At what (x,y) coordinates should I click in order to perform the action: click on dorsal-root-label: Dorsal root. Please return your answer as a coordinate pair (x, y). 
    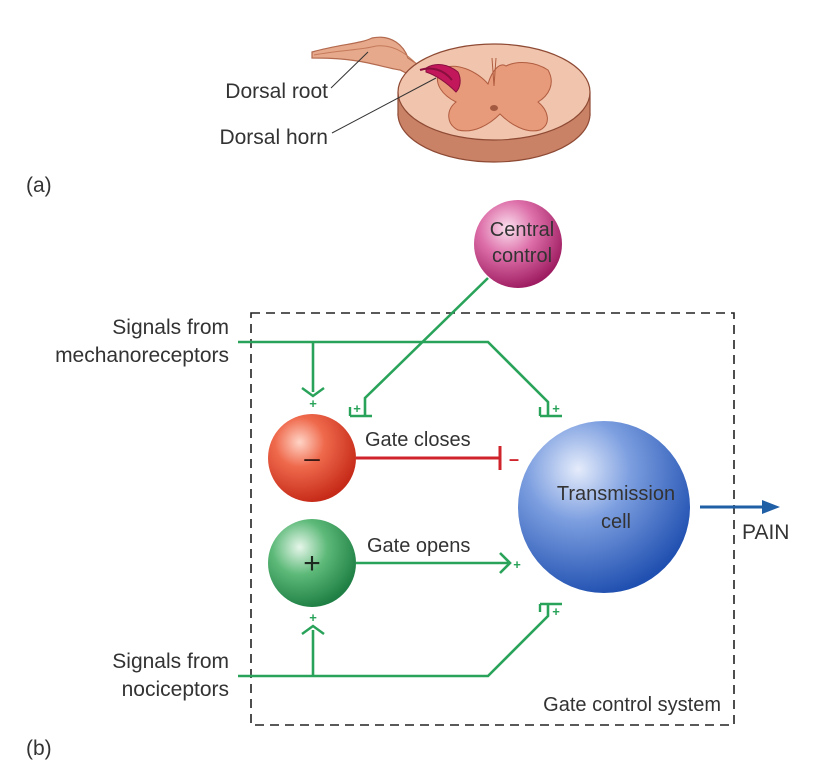
    Looking at the image, I should click on (276, 91).